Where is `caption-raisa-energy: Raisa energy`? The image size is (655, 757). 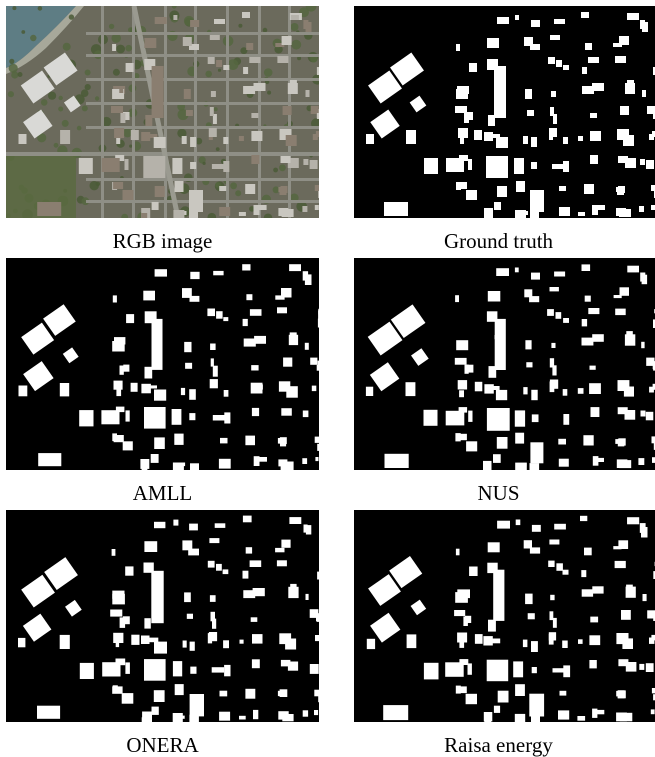 caption-raisa-energy: Raisa energy is located at coordinates (498, 745).